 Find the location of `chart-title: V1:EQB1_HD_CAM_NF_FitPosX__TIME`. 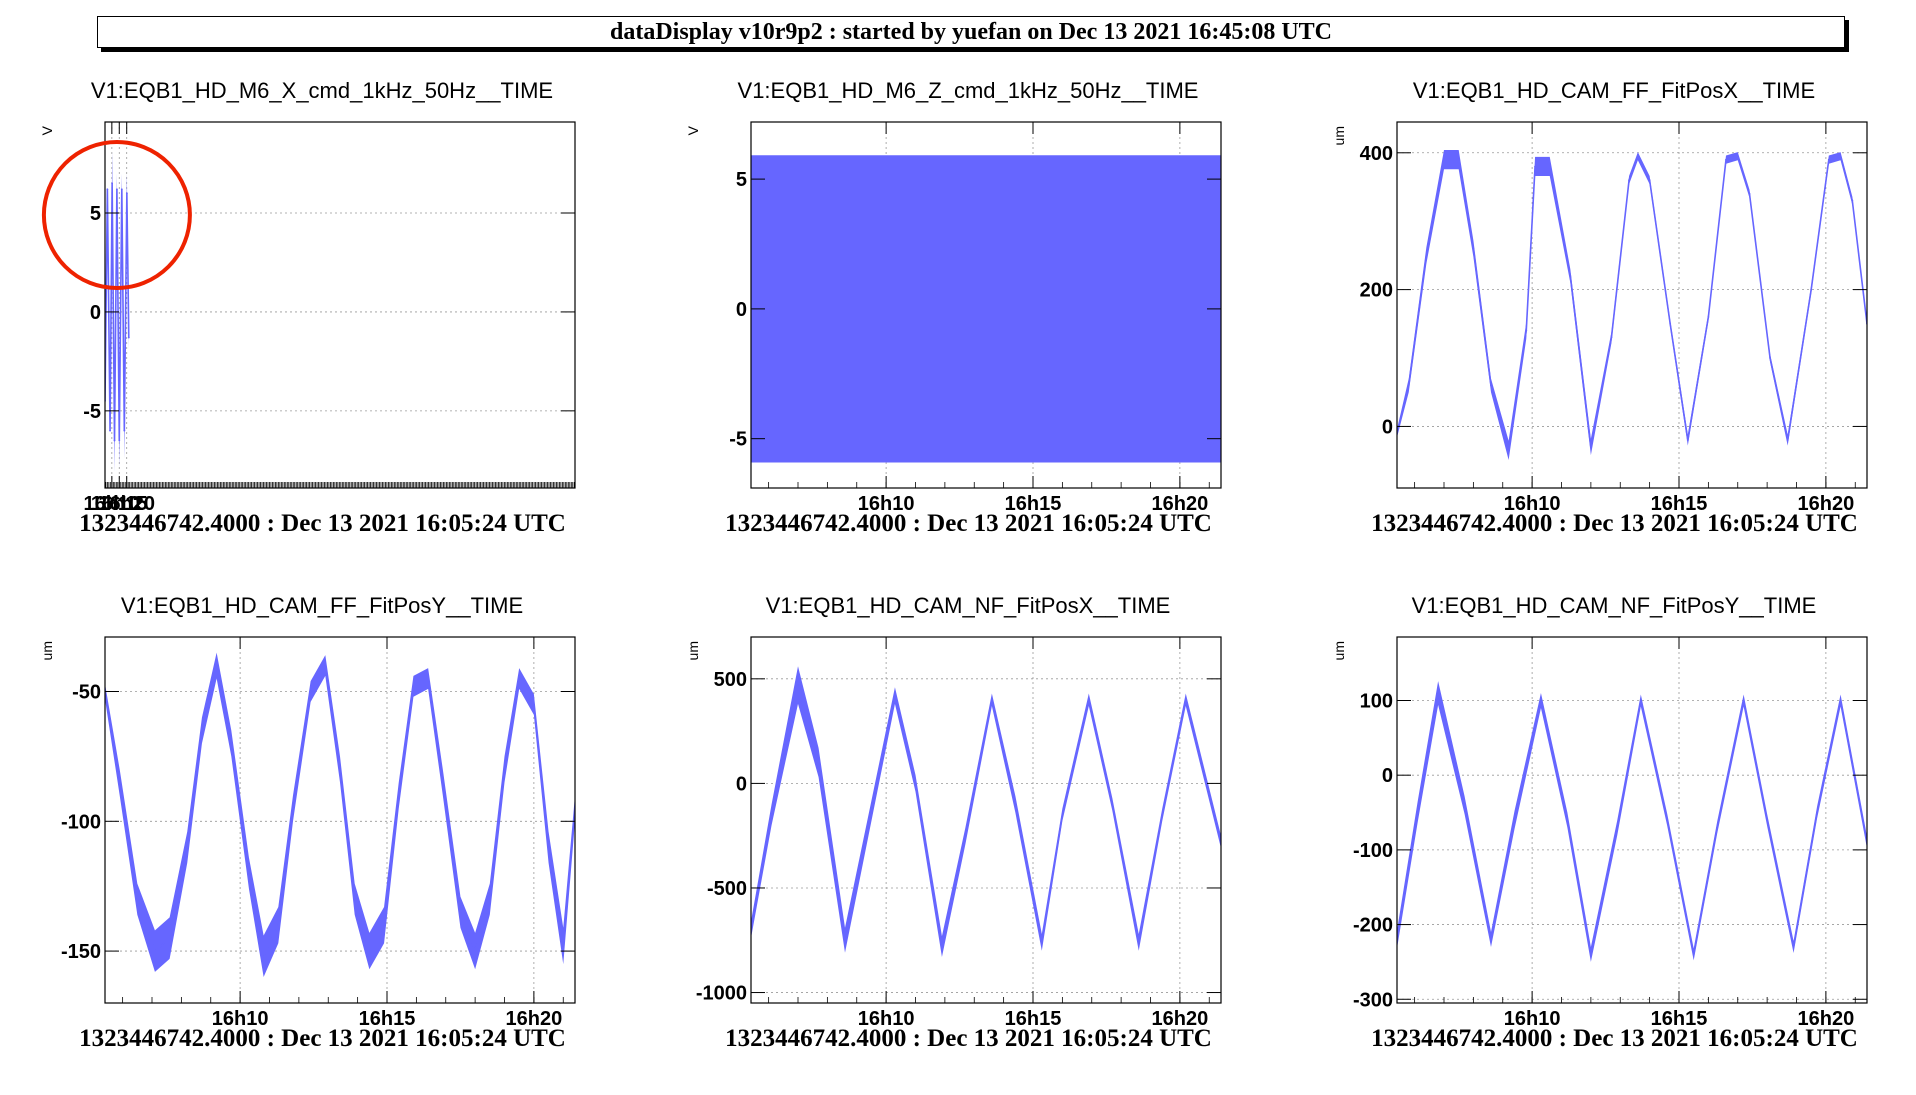

chart-title: V1:EQB1_HD_CAM_NF_FitPosX__TIME is located at coordinates (968, 605).